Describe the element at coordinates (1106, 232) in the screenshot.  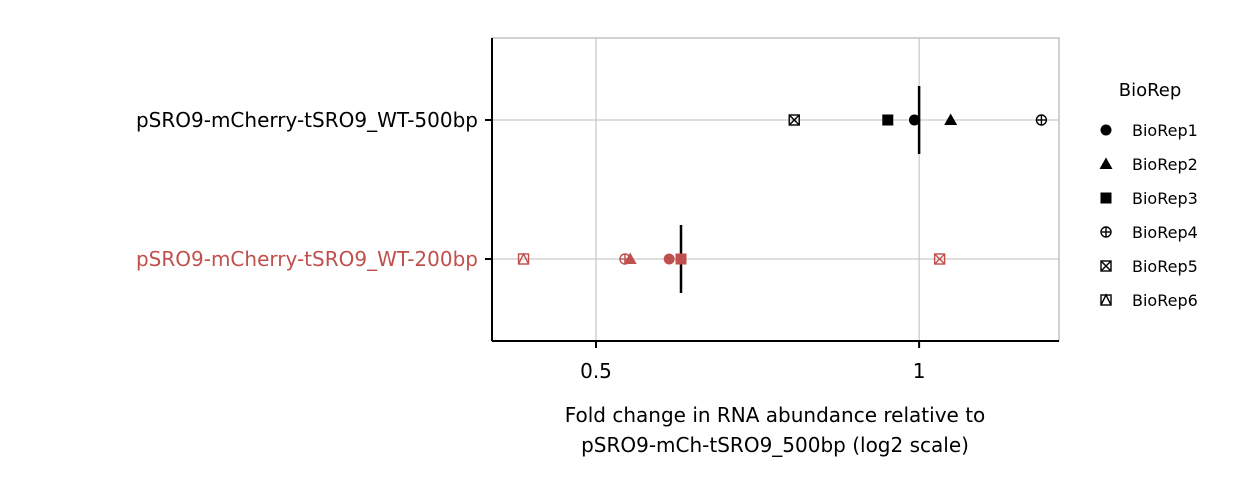
I see `legend-key-biorep4` at that location.